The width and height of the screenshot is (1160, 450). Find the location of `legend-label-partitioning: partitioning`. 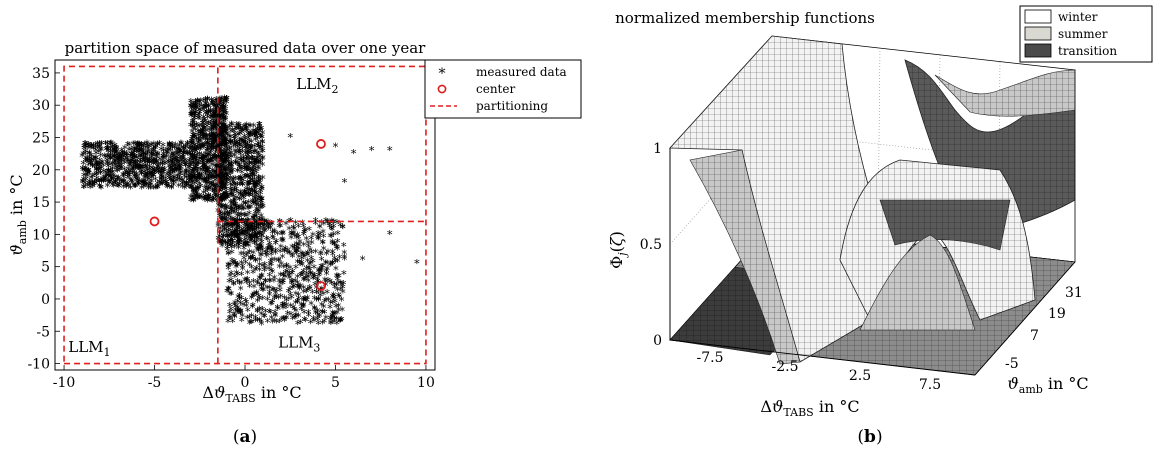

legend-label-partitioning: partitioning is located at coordinates (512, 106).